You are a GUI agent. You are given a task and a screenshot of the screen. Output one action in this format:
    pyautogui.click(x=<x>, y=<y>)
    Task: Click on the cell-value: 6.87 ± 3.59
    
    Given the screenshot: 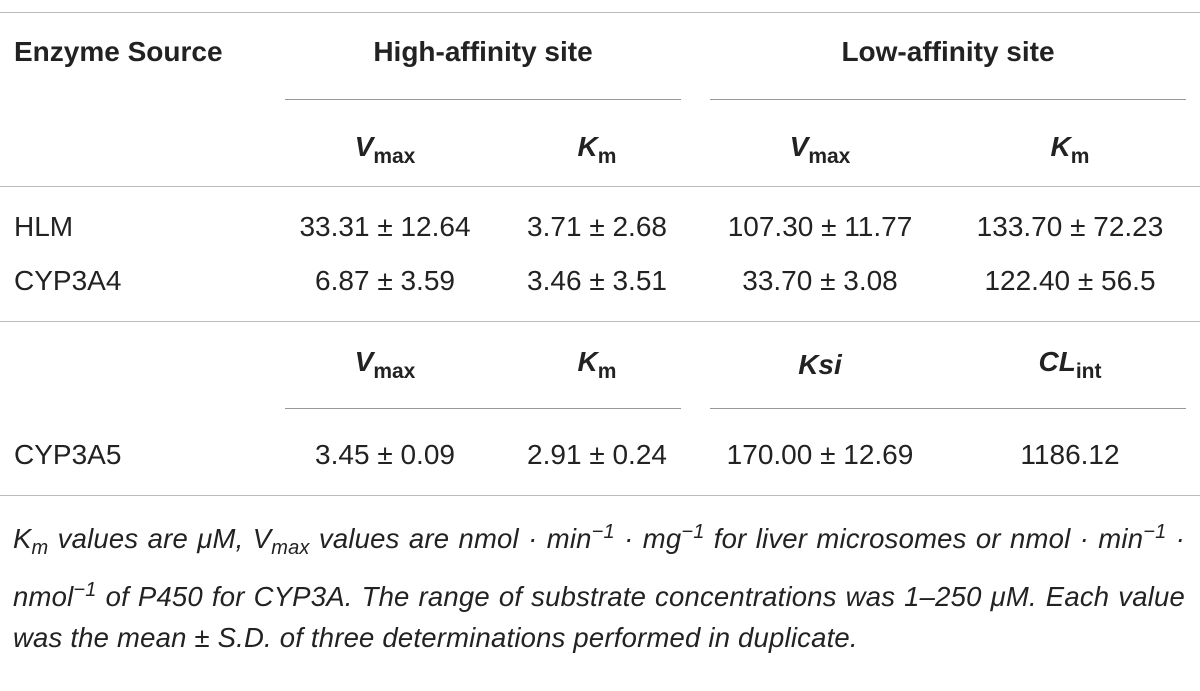 What is the action you would take?
    pyautogui.click(x=385, y=280)
    